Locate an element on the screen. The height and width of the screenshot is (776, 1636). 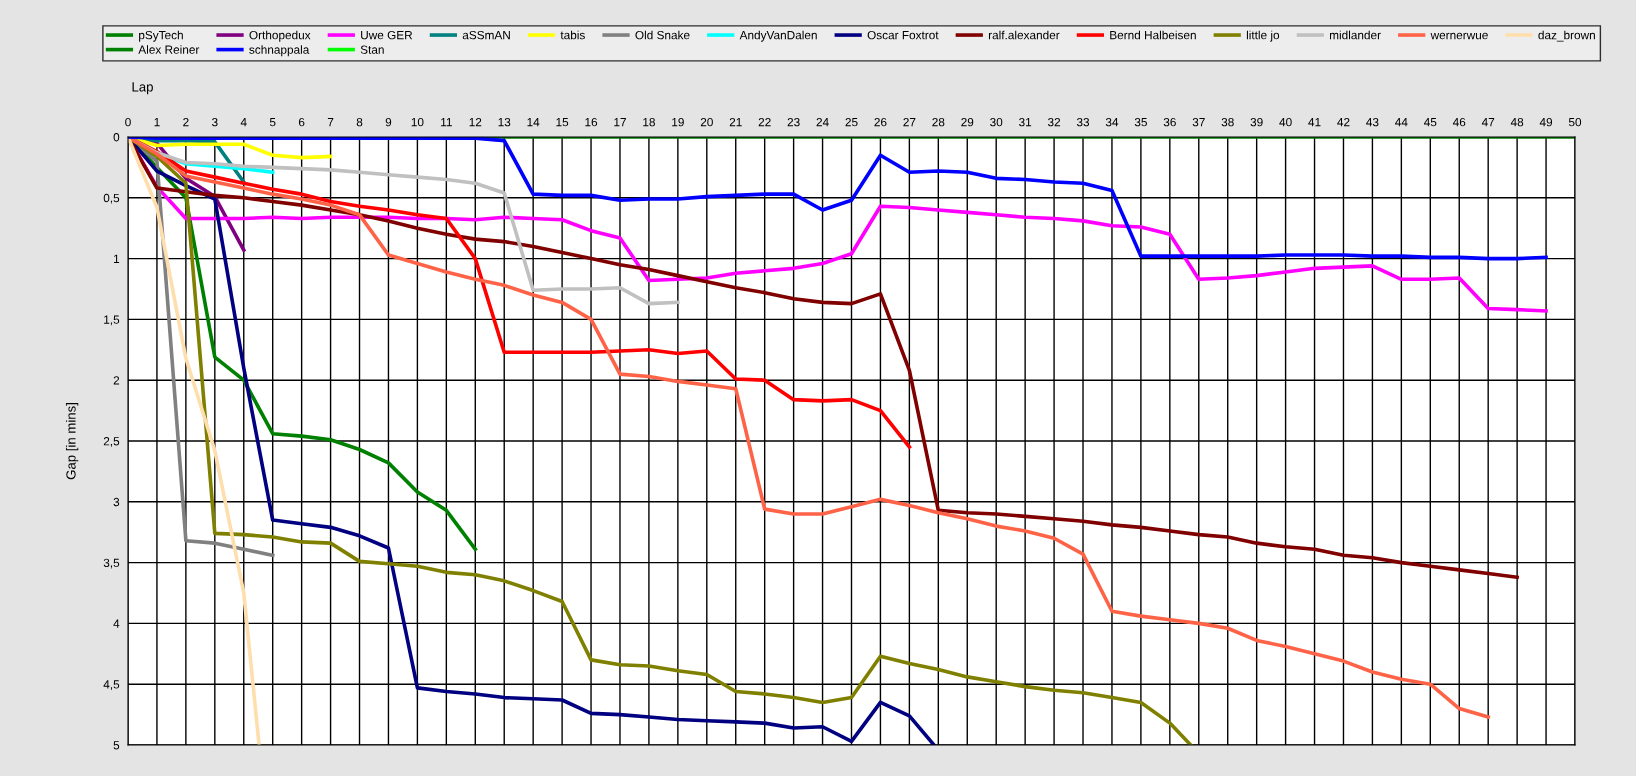
x-tick-label: 41 is located at coordinates (1314, 122).